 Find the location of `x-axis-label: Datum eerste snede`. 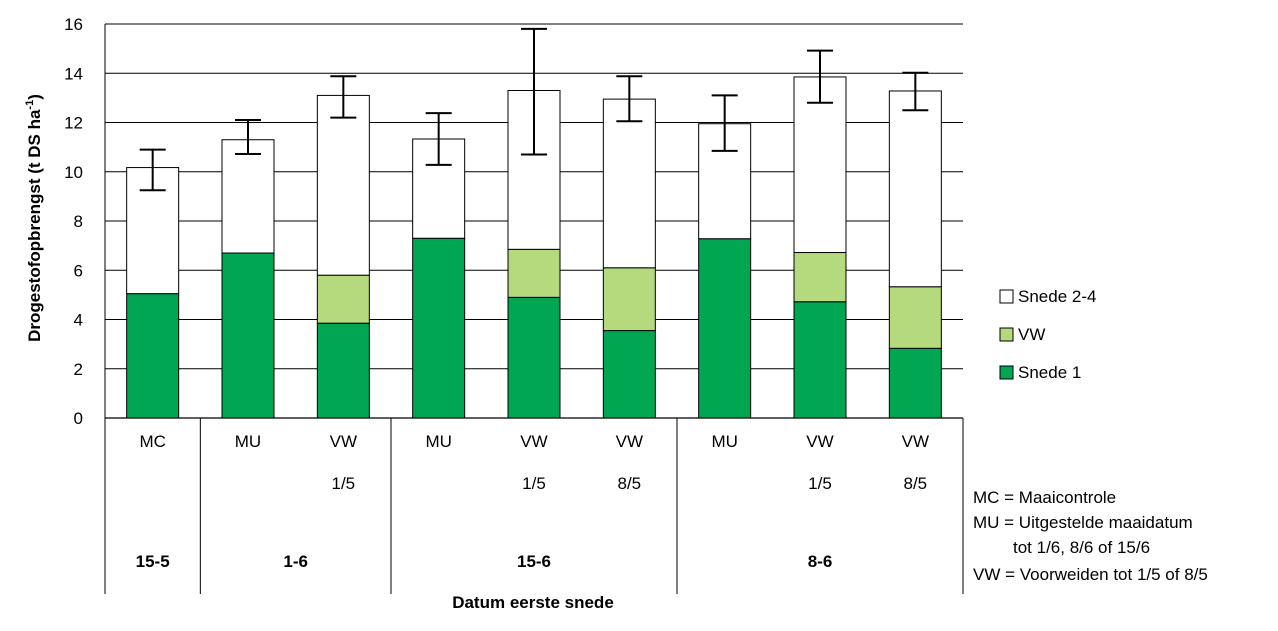

x-axis-label: Datum eerste snede is located at coordinates (533, 602).